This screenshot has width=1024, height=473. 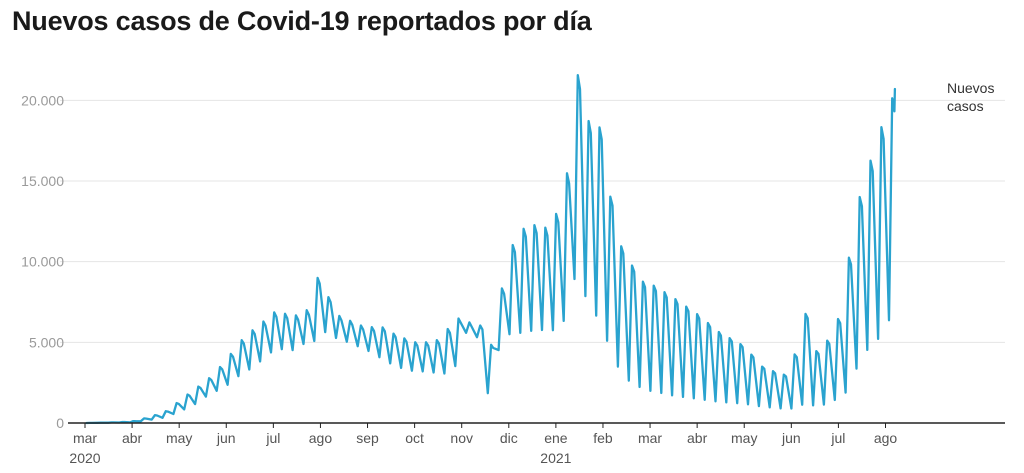 I want to click on y-tick-label: 15.000, so click(x=42, y=181).